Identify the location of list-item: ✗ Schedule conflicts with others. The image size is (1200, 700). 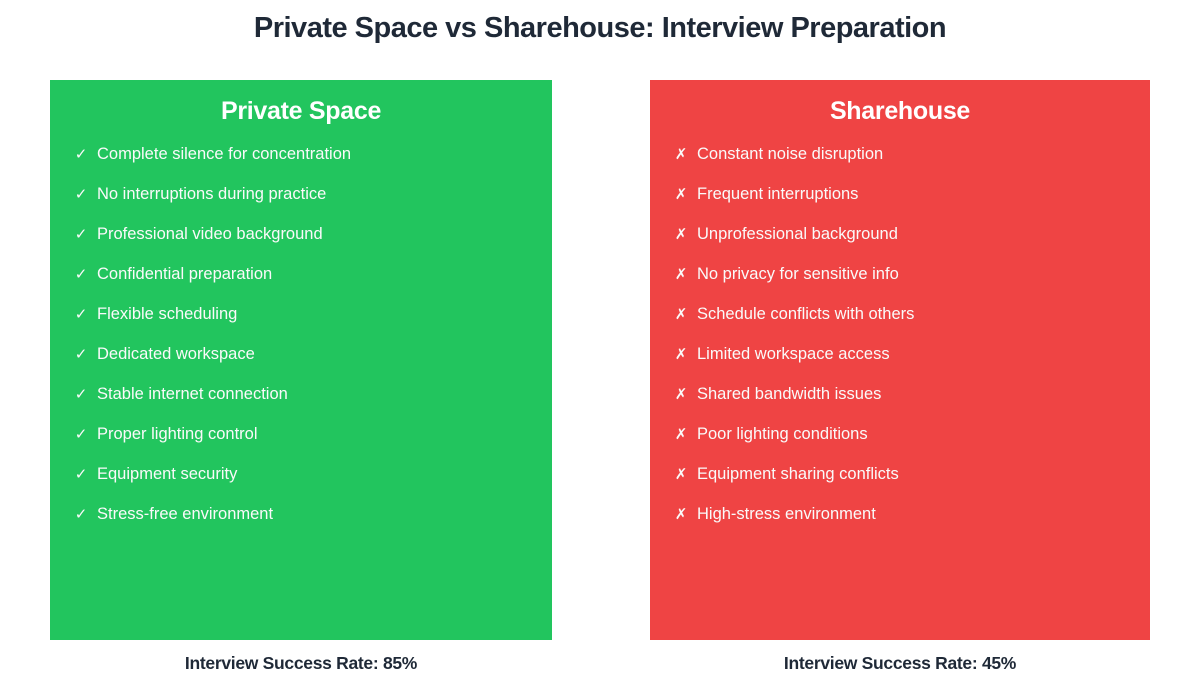
(900, 314).